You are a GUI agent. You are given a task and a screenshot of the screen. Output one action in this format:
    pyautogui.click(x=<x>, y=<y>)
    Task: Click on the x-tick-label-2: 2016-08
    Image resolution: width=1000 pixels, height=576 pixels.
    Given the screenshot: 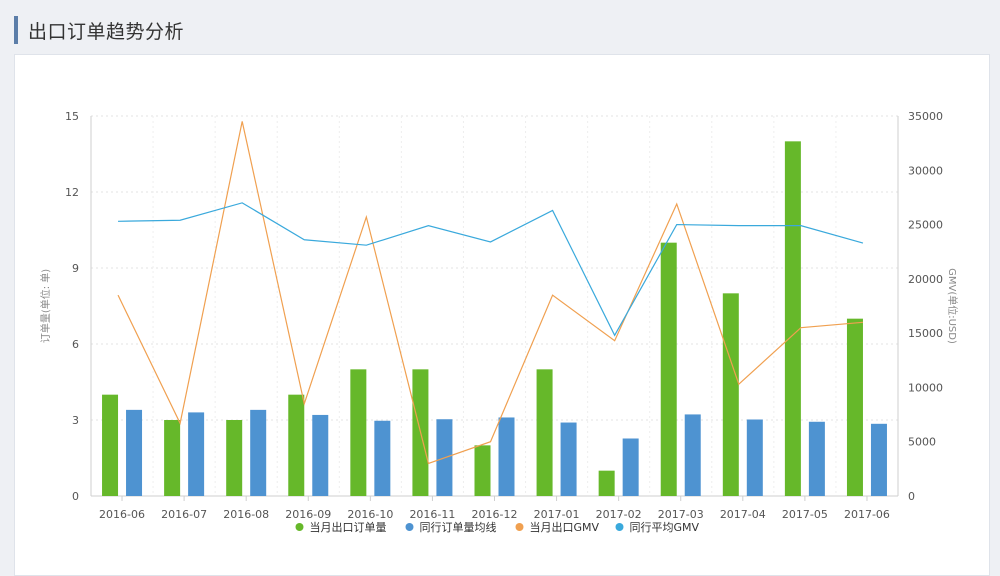 What is the action you would take?
    pyautogui.click(x=246, y=514)
    